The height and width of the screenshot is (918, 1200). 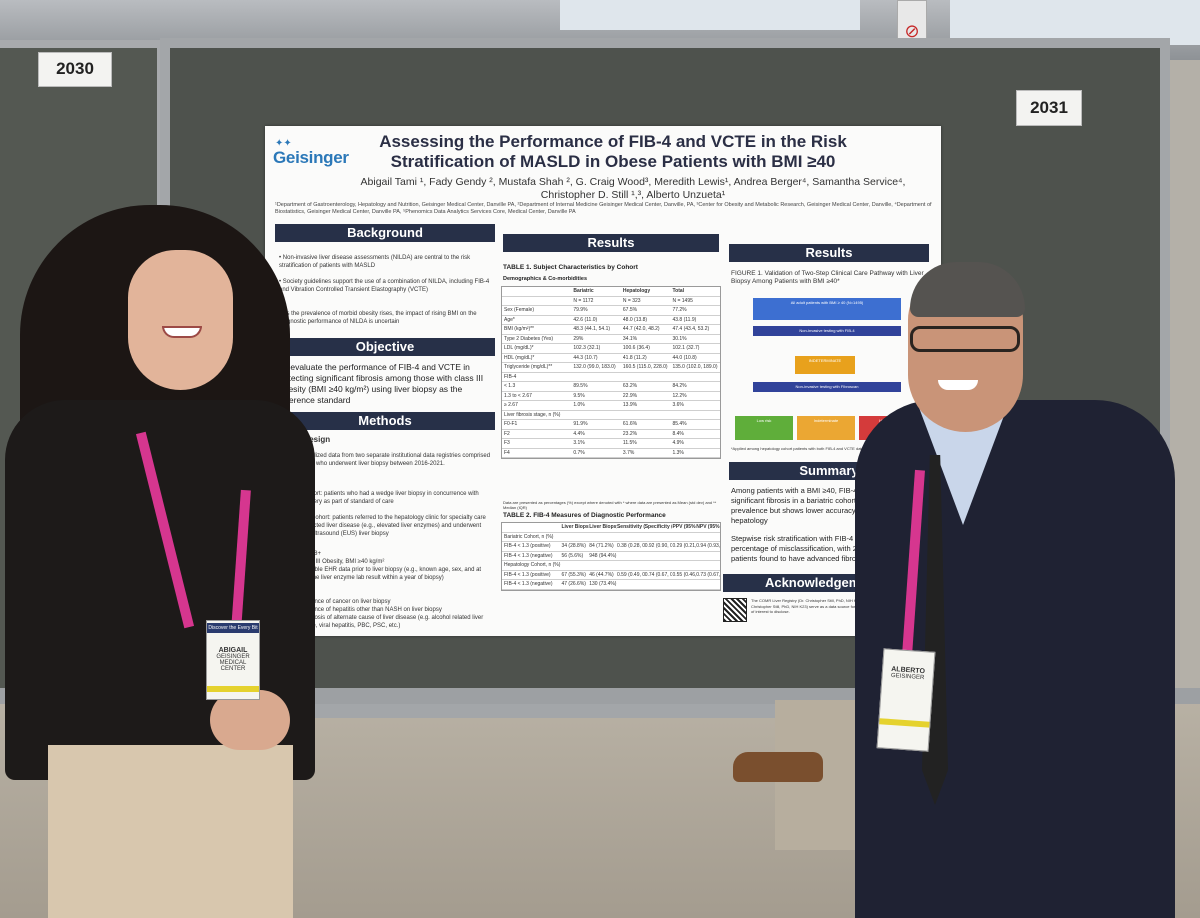 I want to click on table-cell: Liver Biopsy ≥F2, so click(x=575, y=527).